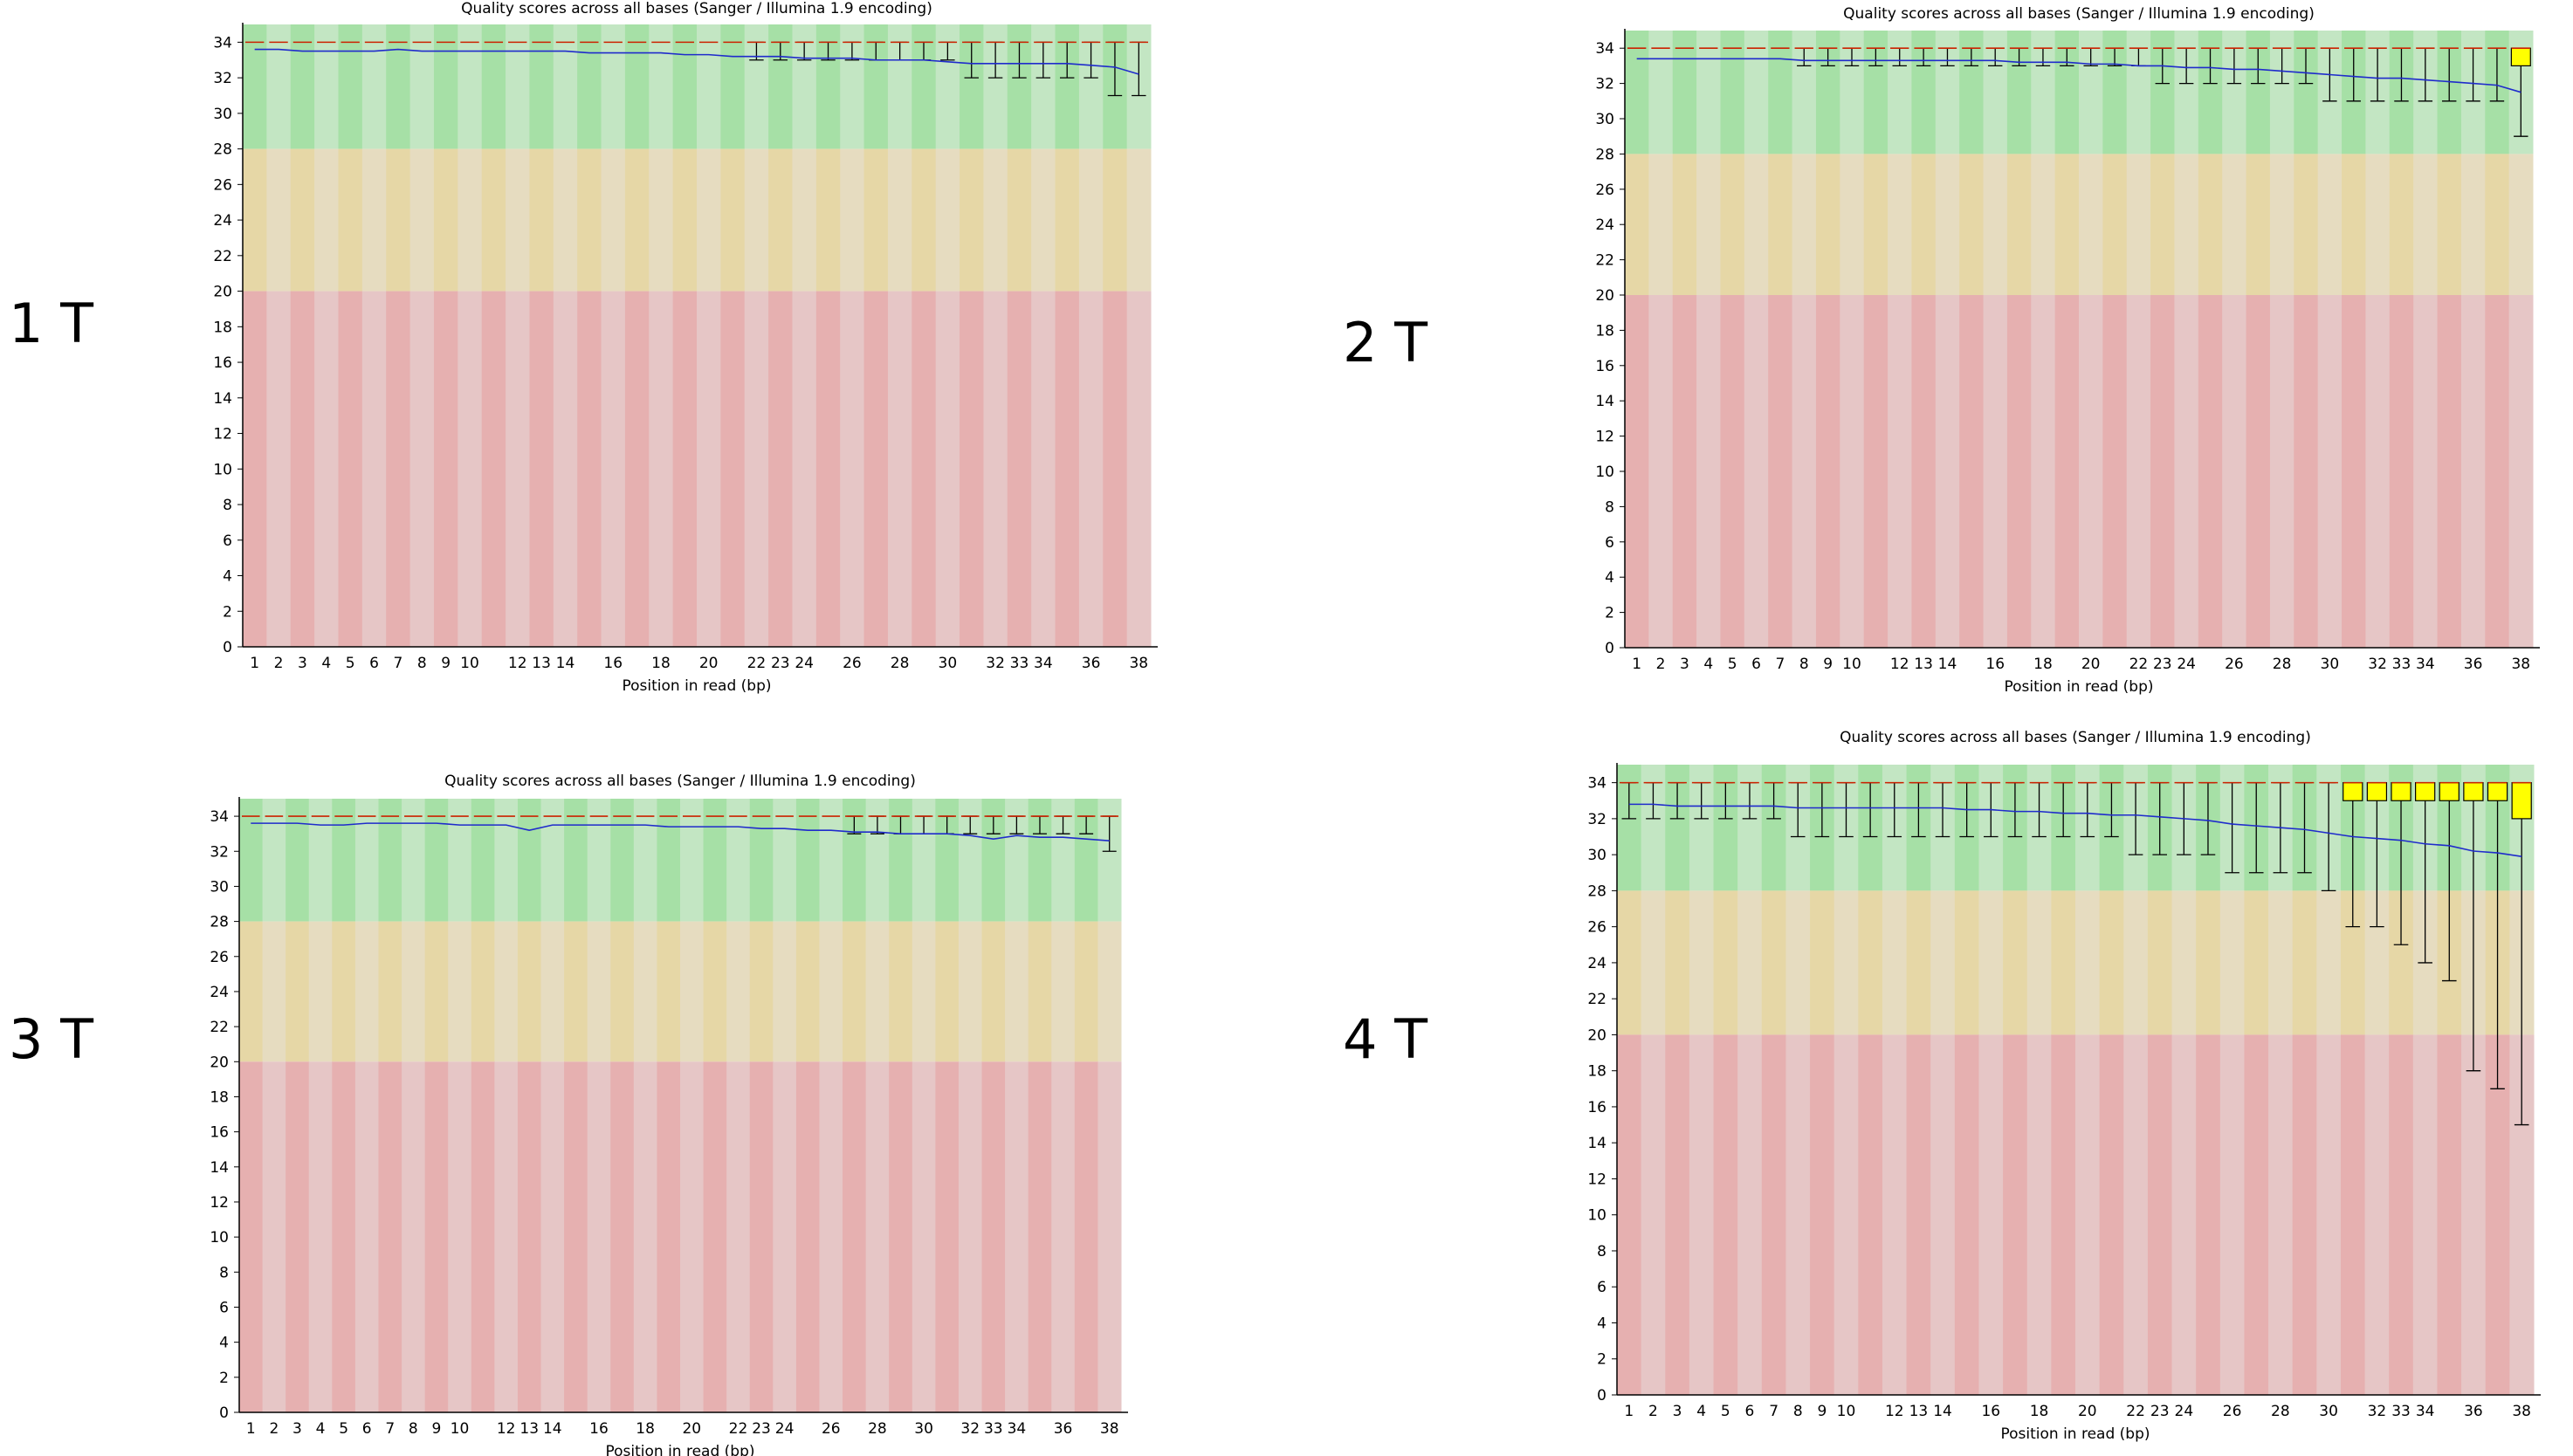  I want to click on x-tick-label: 12, so click(1894, 1411).